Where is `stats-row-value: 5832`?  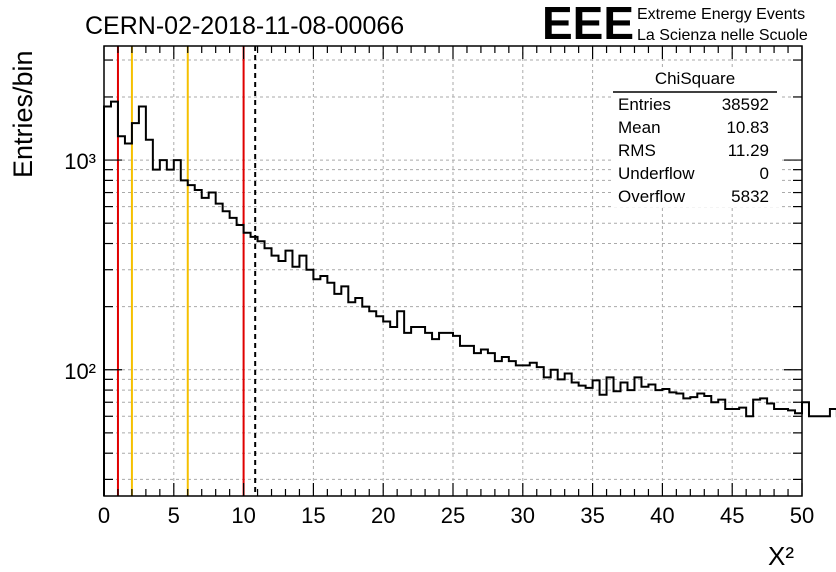 stats-row-value: 5832 is located at coordinates (750, 196).